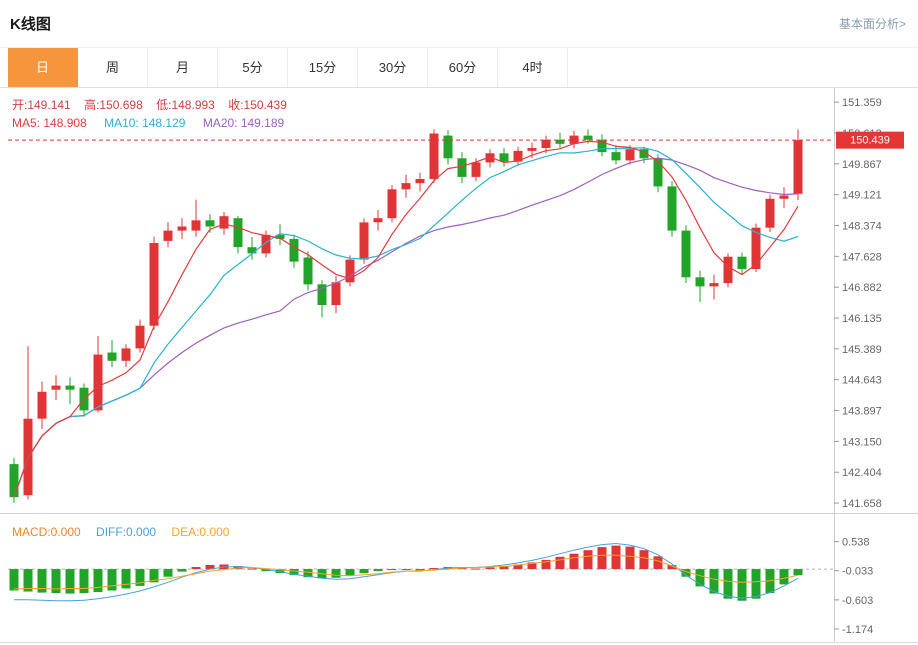 The height and width of the screenshot is (645, 918). I want to click on ohlc-info: 开:149.141 高:150.698 低:148.993 收:150.439, so click(154, 104).